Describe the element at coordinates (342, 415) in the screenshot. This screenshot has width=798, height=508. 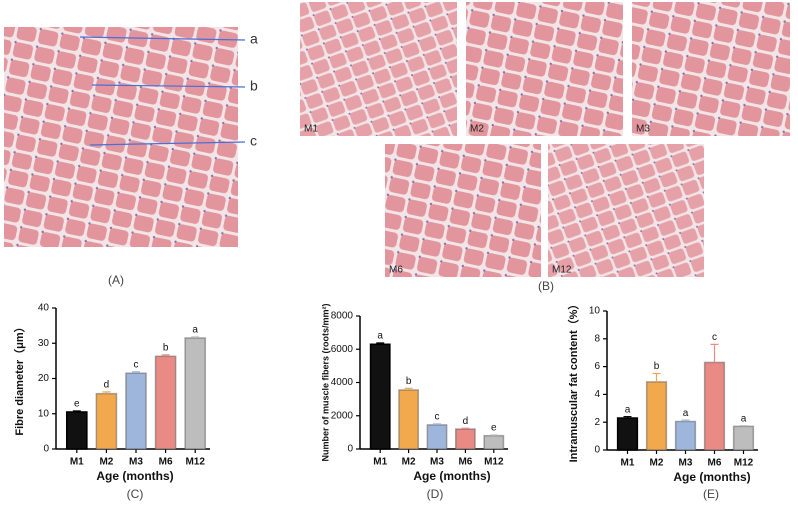
I see `y-tick-label: 2000` at that location.